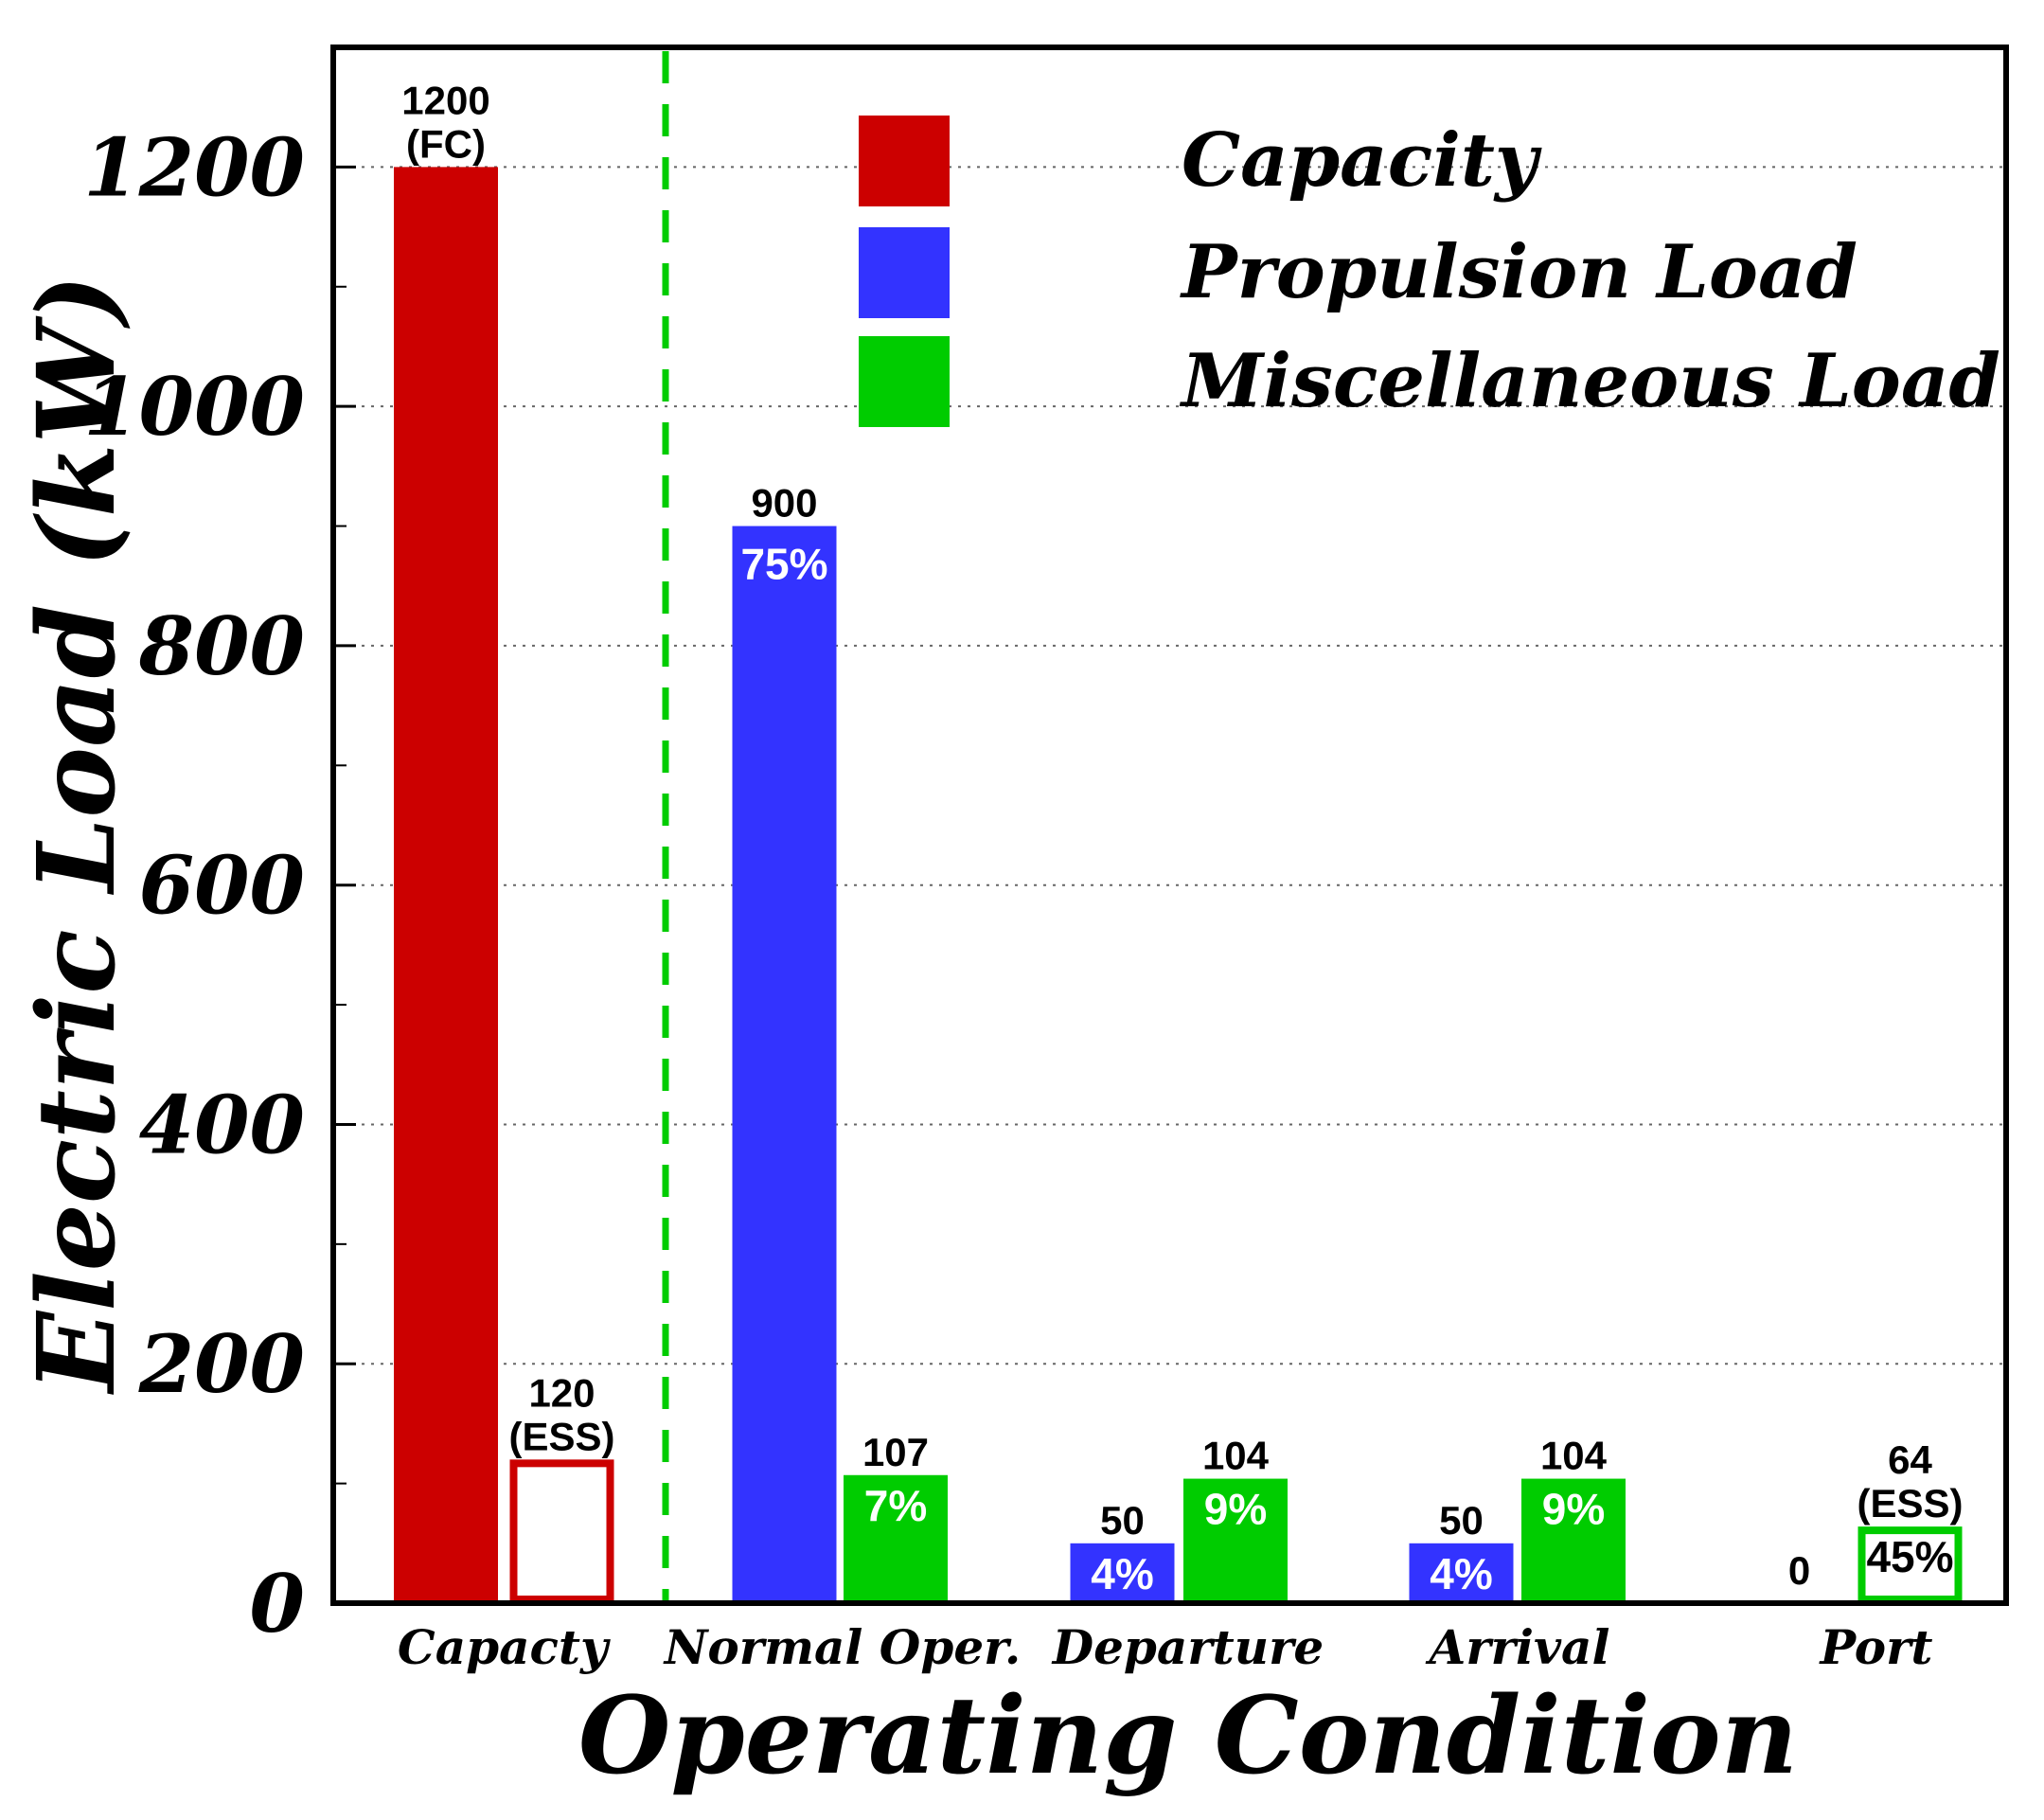 Image resolution: width=2044 pixels, height=1820 pixels. Describe the element at coordinates (77, 835) in the screenshot. I see `y-axis-title: Electric Load (kW)` at that location.